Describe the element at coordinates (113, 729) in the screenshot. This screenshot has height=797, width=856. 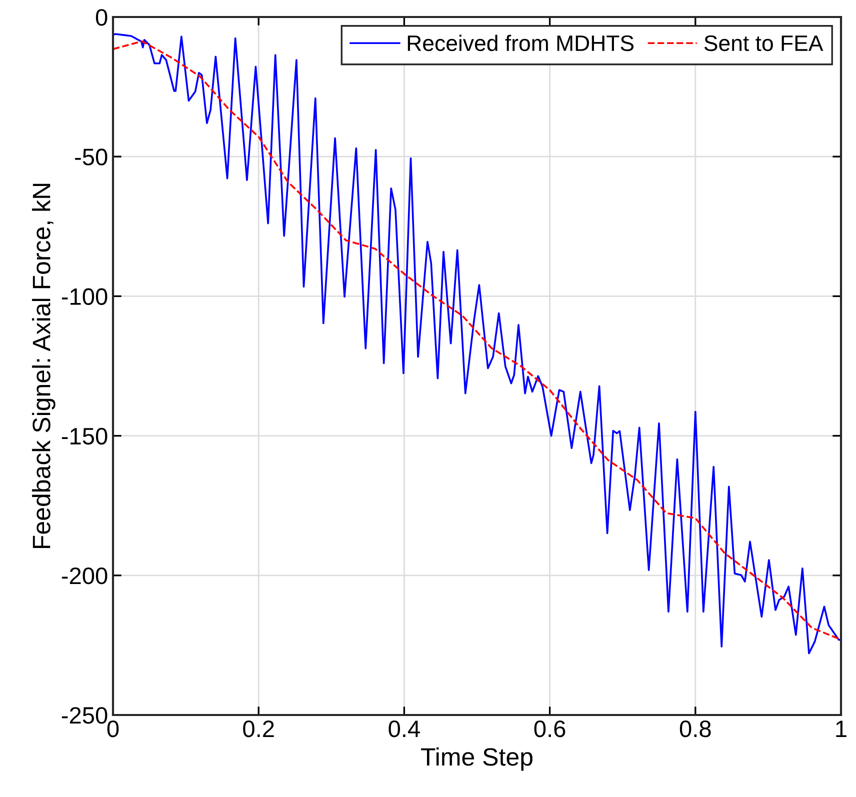
I see `x-tick-label: 0` at that location.